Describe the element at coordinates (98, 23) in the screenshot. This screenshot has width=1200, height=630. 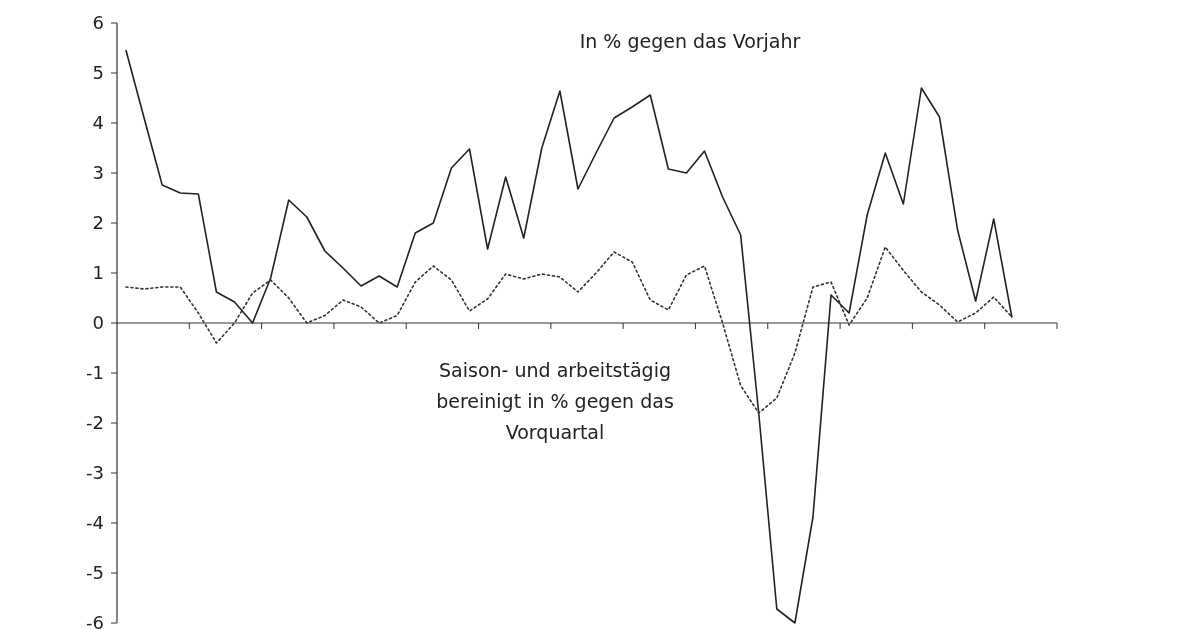
I see `y-tick-label: 6` at that location.